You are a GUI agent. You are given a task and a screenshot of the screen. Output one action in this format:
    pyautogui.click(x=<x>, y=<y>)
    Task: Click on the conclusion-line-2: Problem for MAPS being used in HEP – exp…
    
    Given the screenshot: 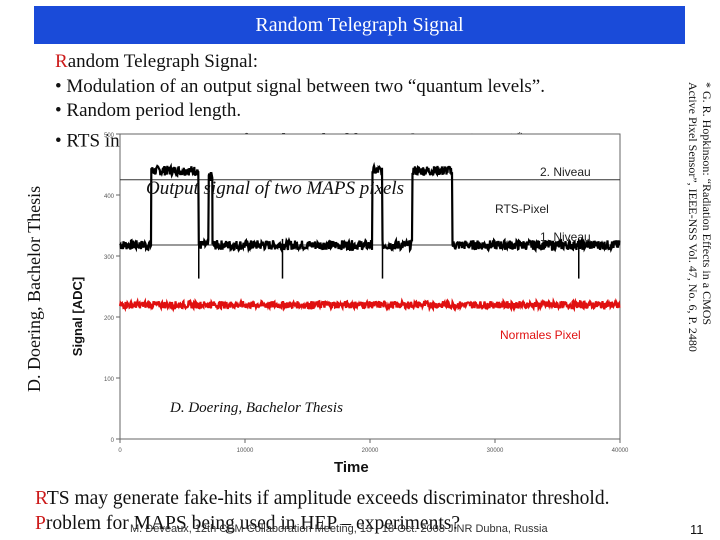 What is the action you would take?
    pyautogui.click(x=322, y=523)
    